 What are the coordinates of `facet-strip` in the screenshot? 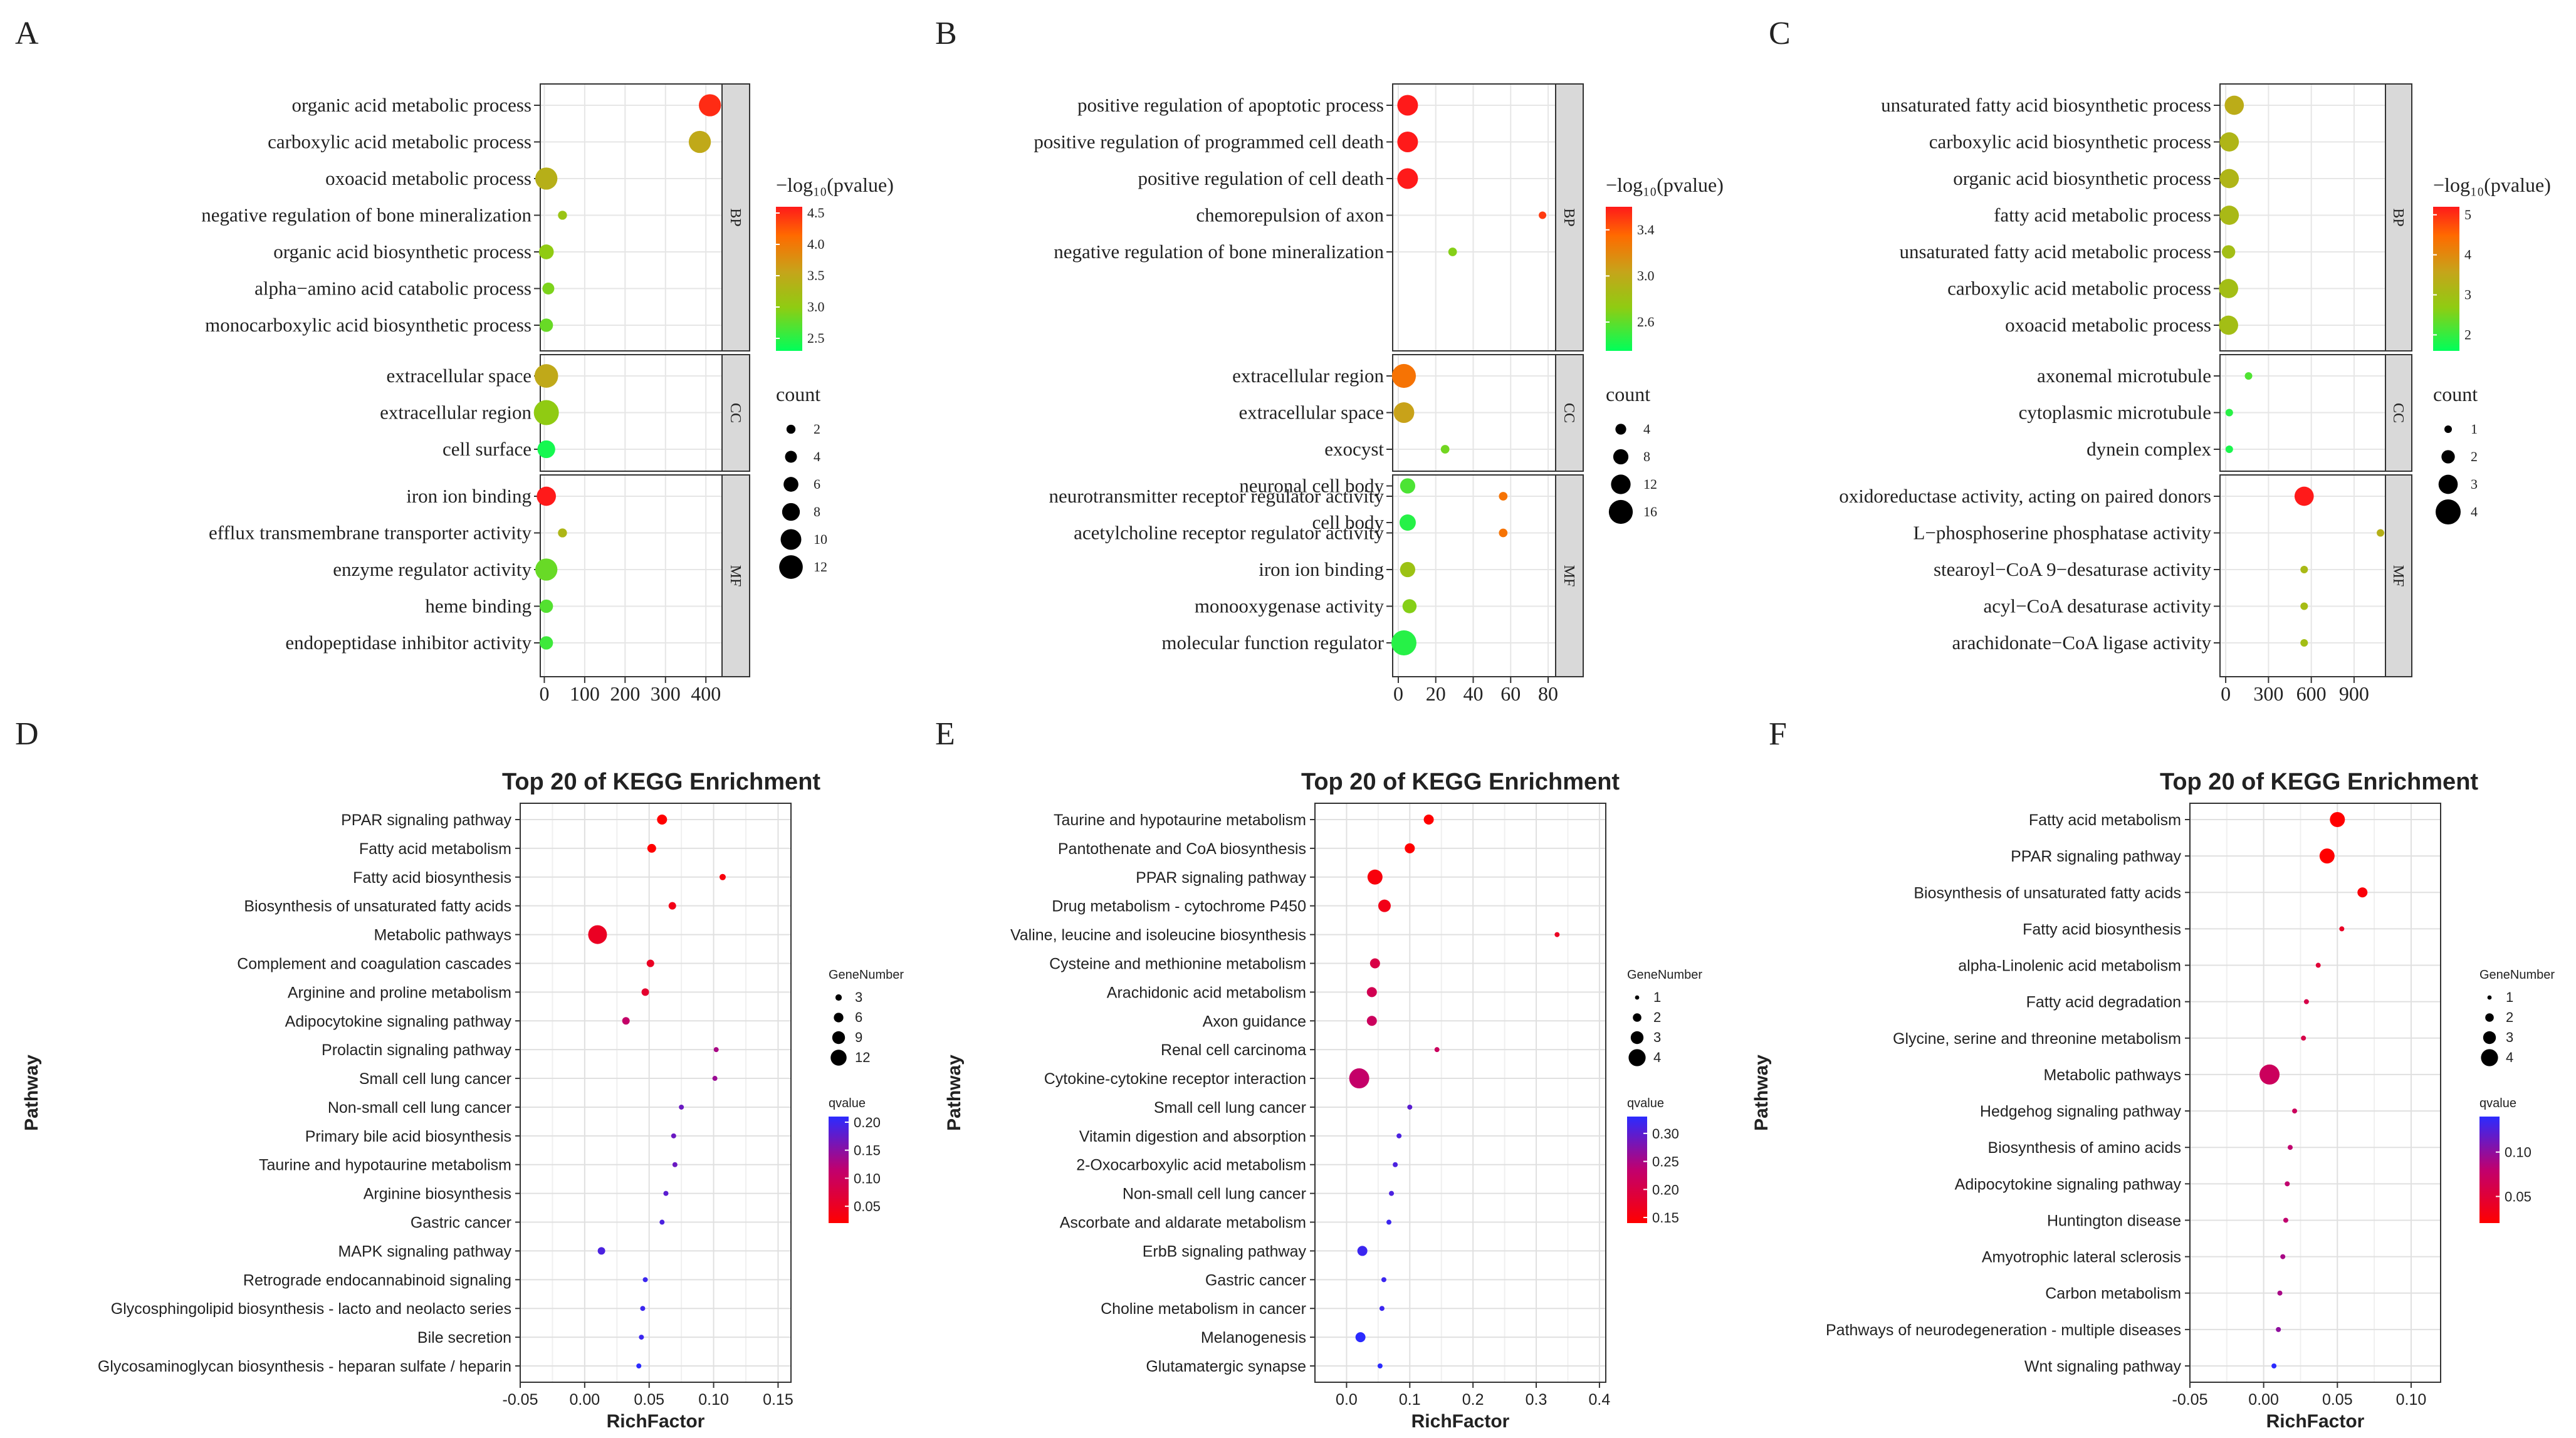 It's located at (1569, 413).